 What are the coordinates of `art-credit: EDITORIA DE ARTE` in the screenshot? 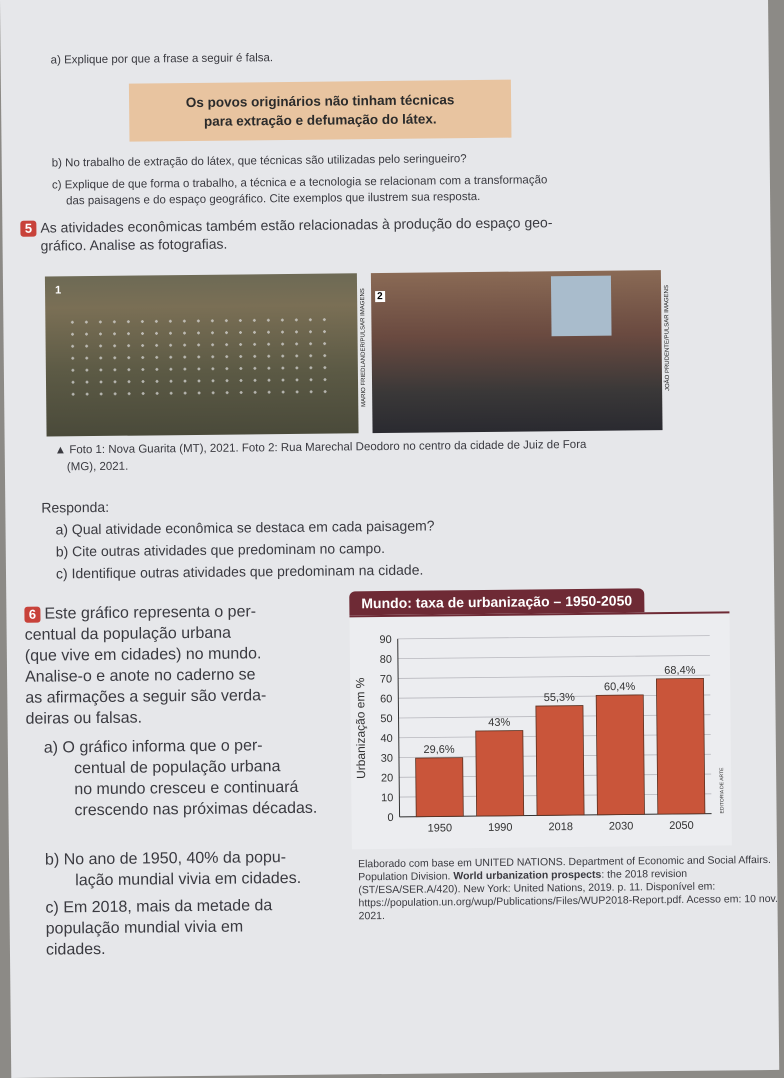 It's located at (722, 790).